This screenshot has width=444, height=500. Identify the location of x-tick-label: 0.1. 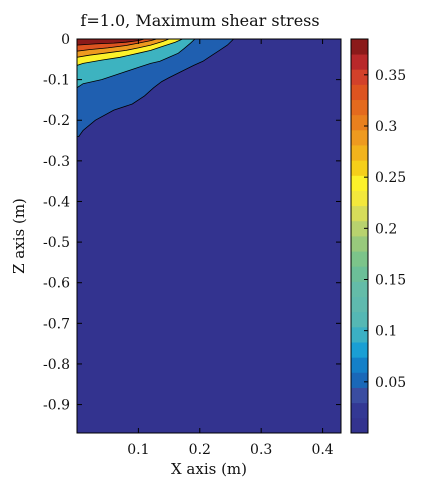
(138, 450).